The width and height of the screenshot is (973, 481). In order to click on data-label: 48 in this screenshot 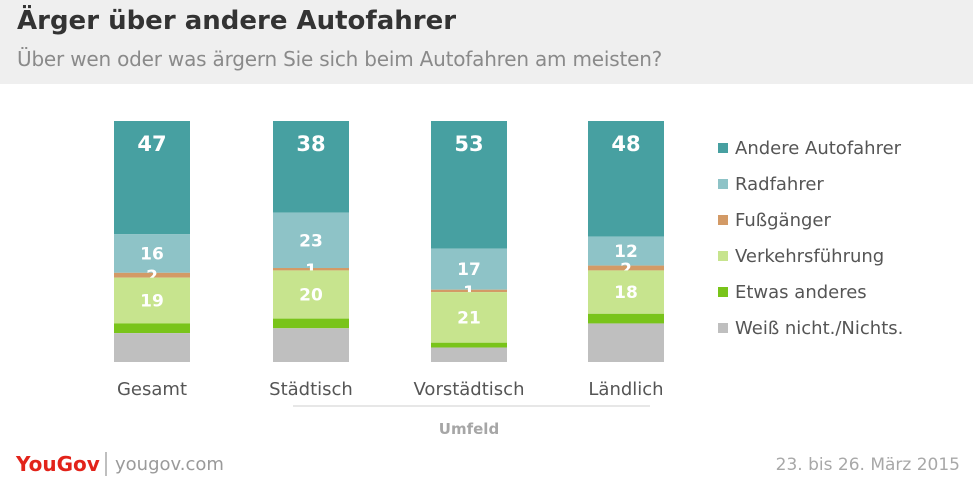, I will do `click(625, 144)`.